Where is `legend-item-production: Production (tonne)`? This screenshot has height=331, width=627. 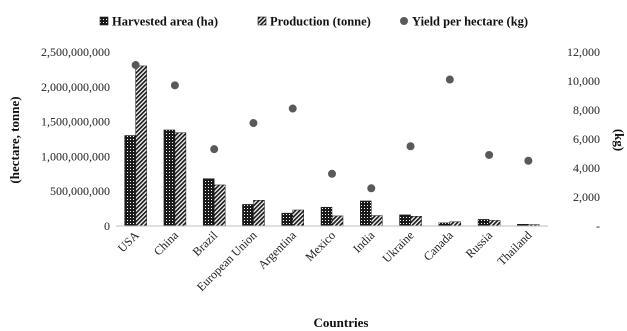
legend-item-production: Production (tonne) is located at coordinates (314, 22).